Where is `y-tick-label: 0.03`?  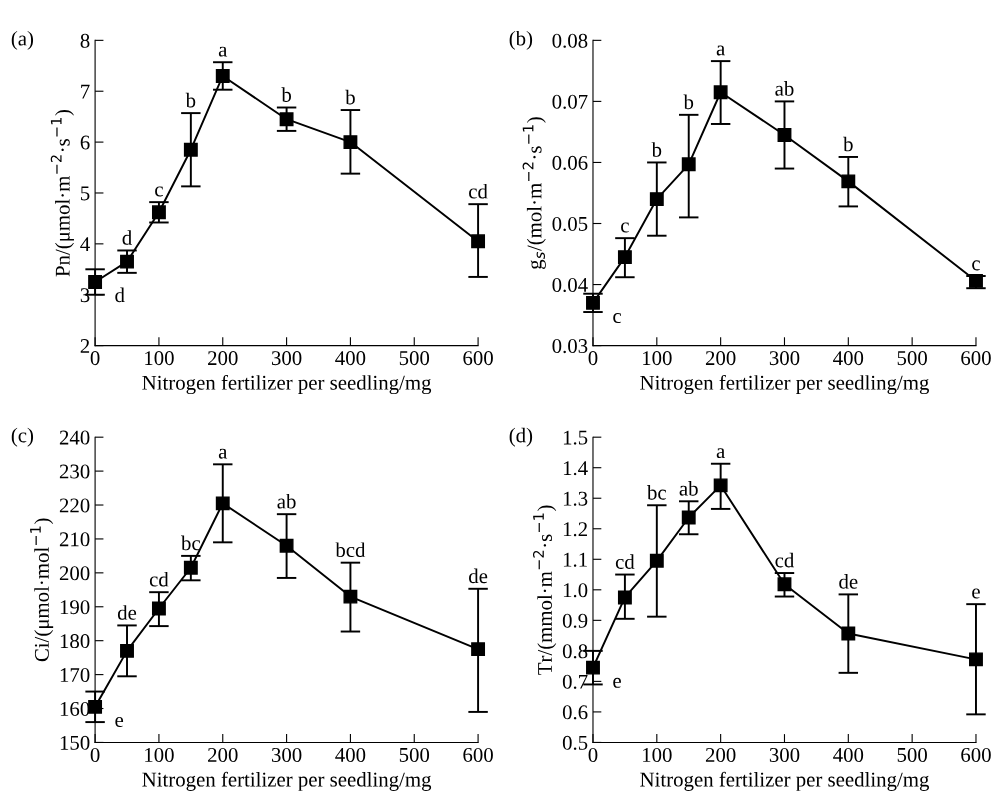 y-tick-label: 0.03 is located at coordinates (570, 346).